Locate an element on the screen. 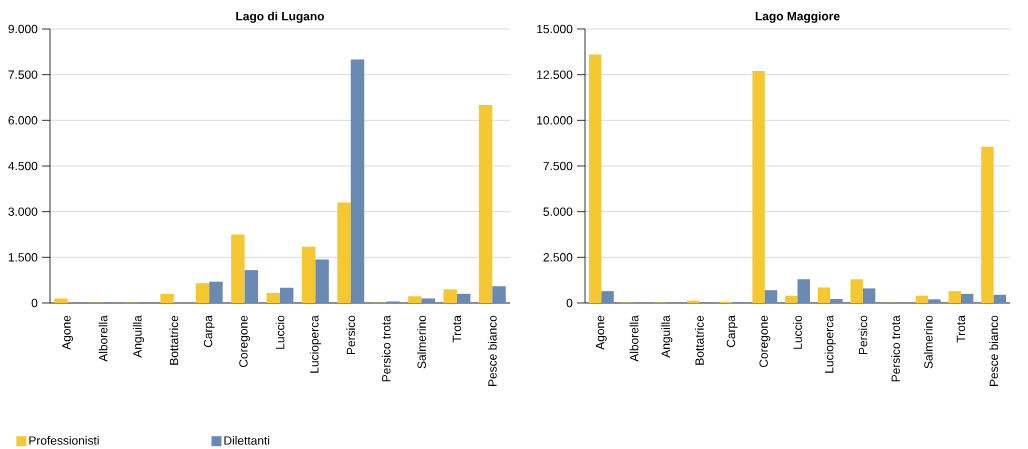 This screenshot has height=449, width=1028. y-tick-label: 9.000 is located at coordinates (23, 29).